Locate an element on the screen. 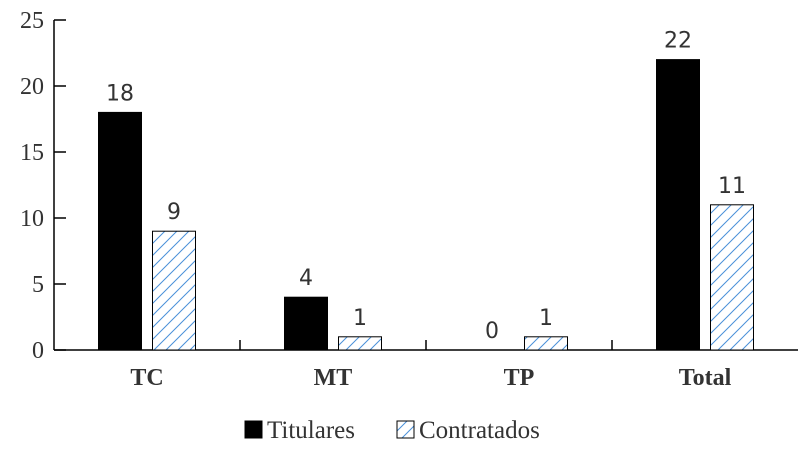  legend-swatch-titulares is located at coordinates (253, 429).